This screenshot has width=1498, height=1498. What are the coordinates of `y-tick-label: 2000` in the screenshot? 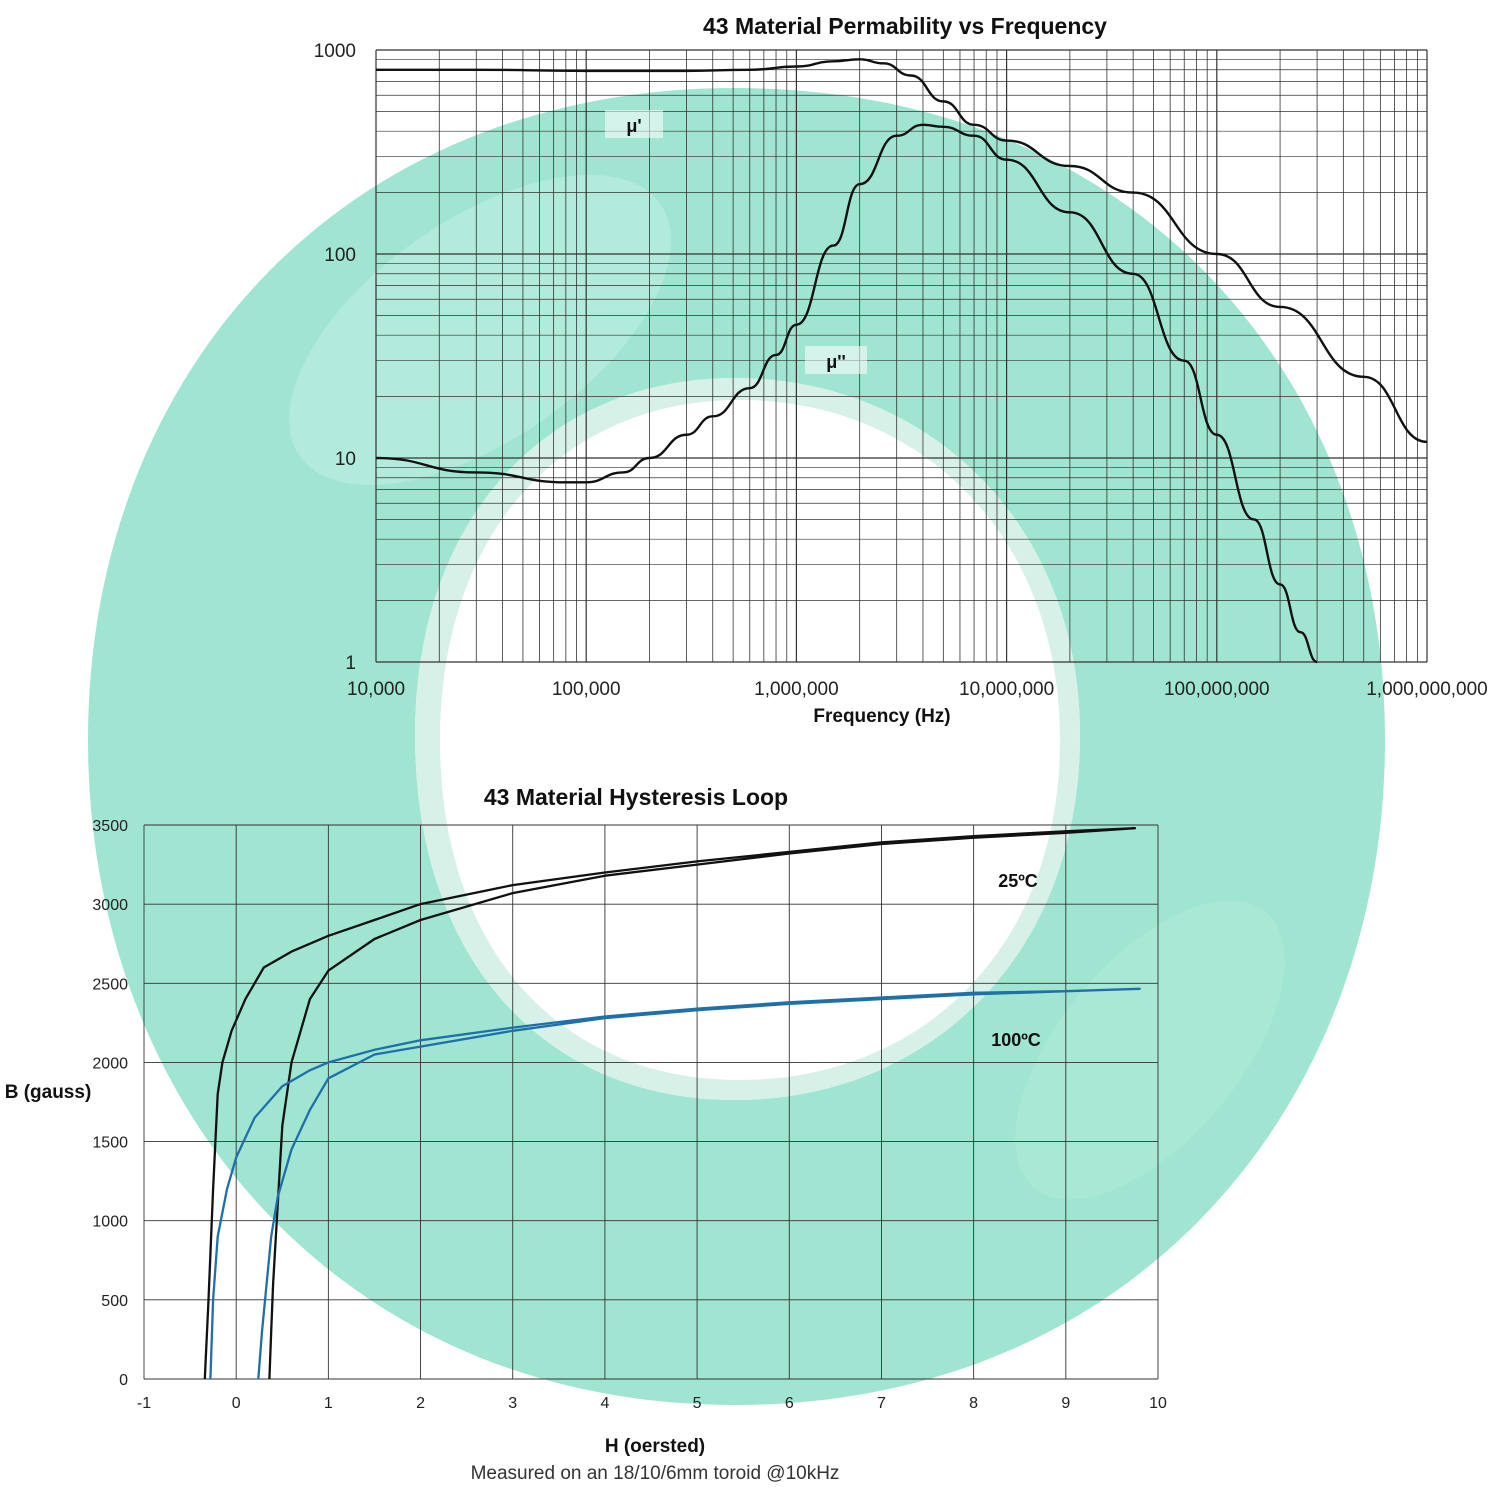 It's located at (110, 1063).